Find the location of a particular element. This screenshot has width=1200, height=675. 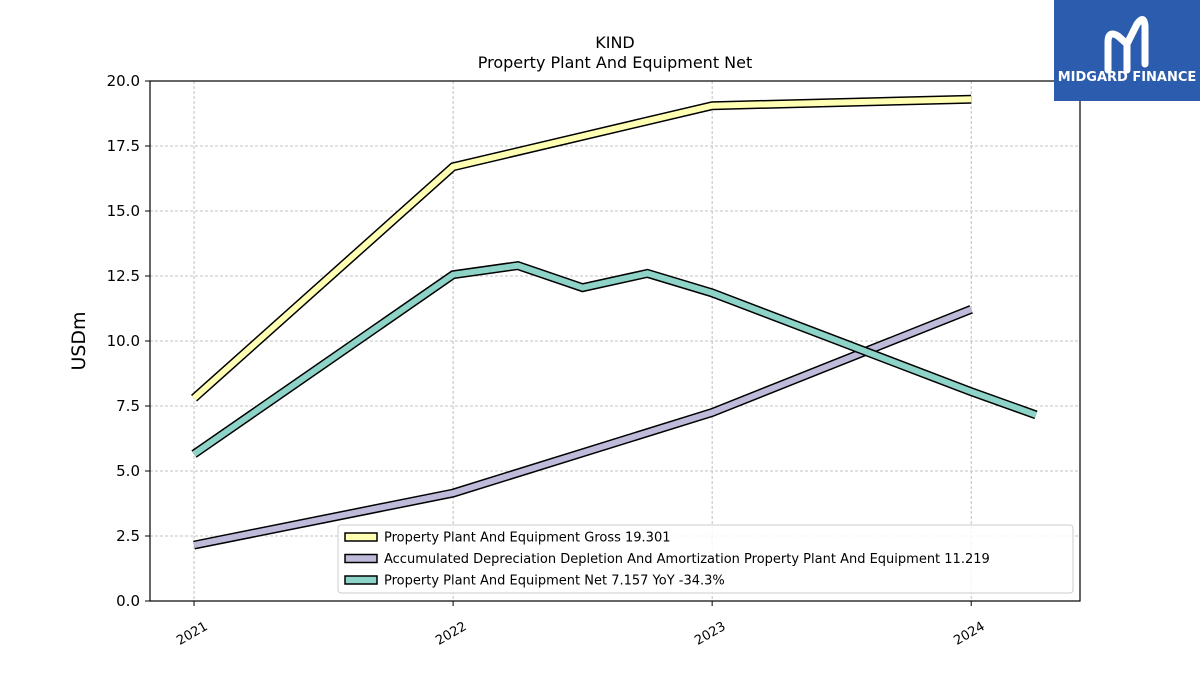

y-axis-label: USDm is located at coordinates (79, 340).